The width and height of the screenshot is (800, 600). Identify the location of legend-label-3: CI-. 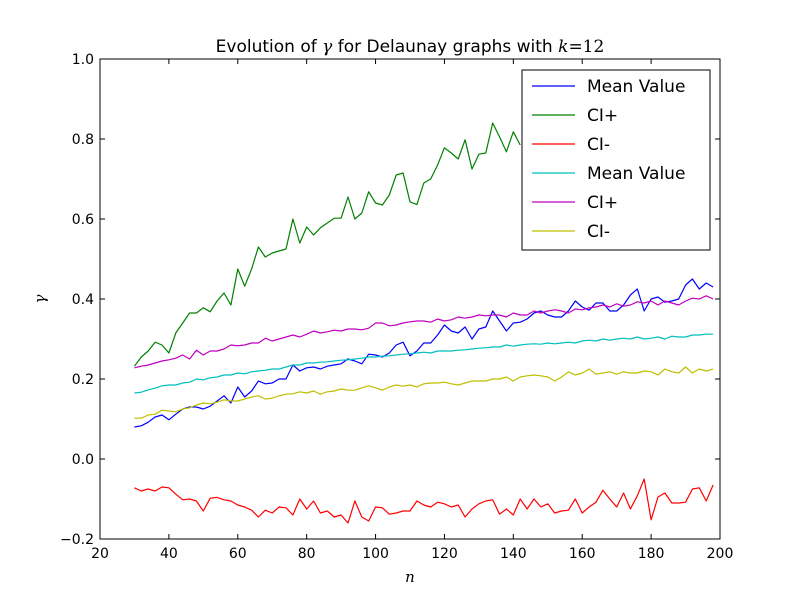
(598, 145).